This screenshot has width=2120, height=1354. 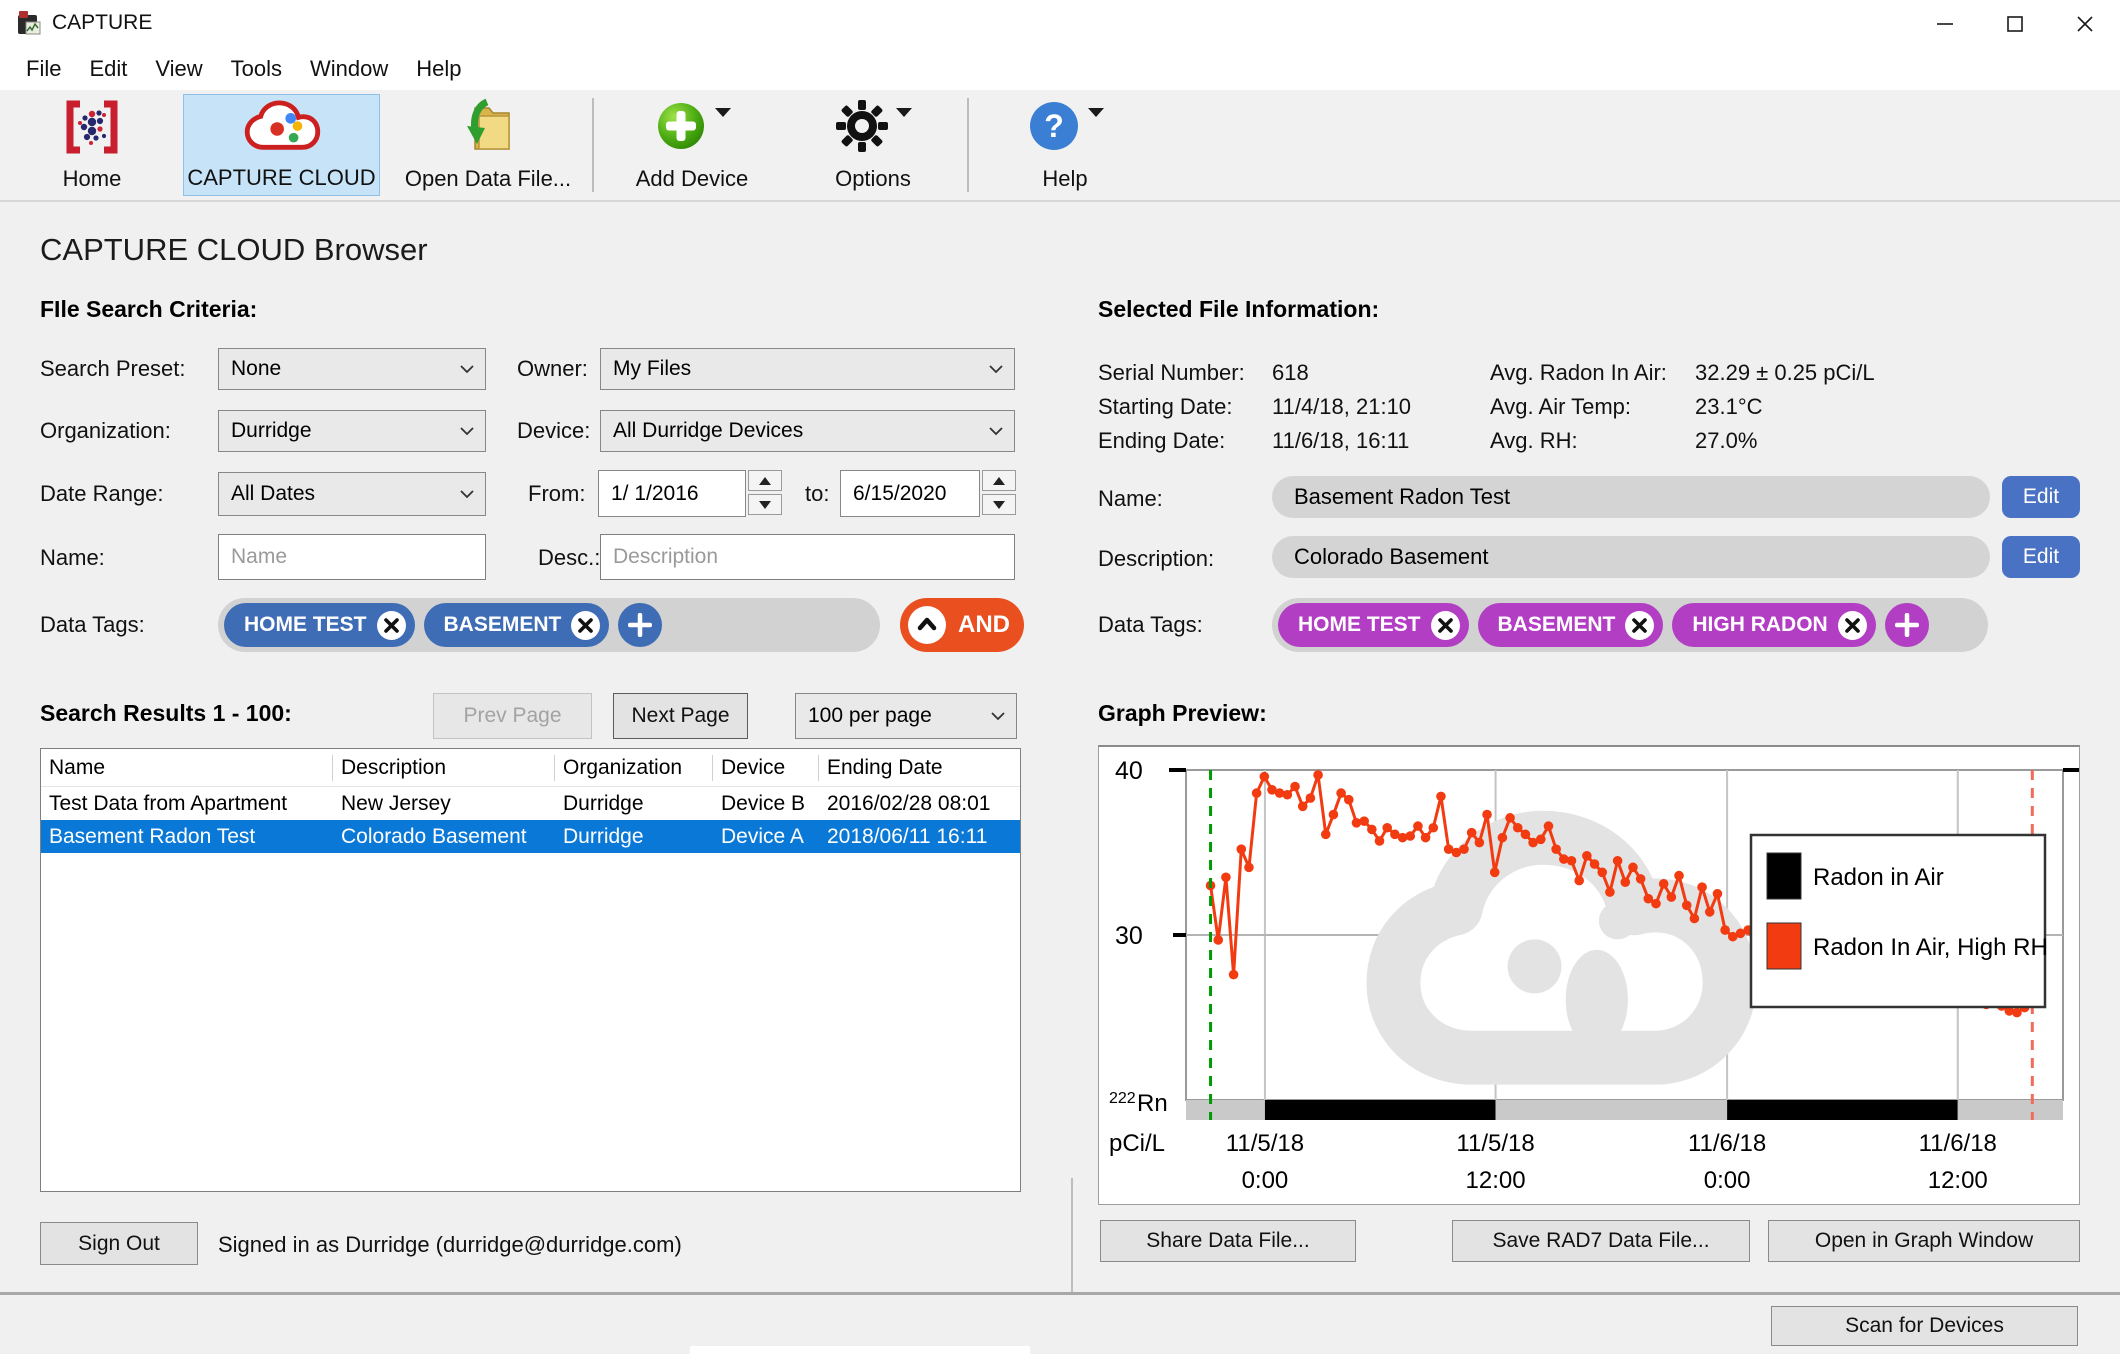 I want to click on open-in-graph-window-button: Open in Graph Window, so click(x=1924, y=1241).